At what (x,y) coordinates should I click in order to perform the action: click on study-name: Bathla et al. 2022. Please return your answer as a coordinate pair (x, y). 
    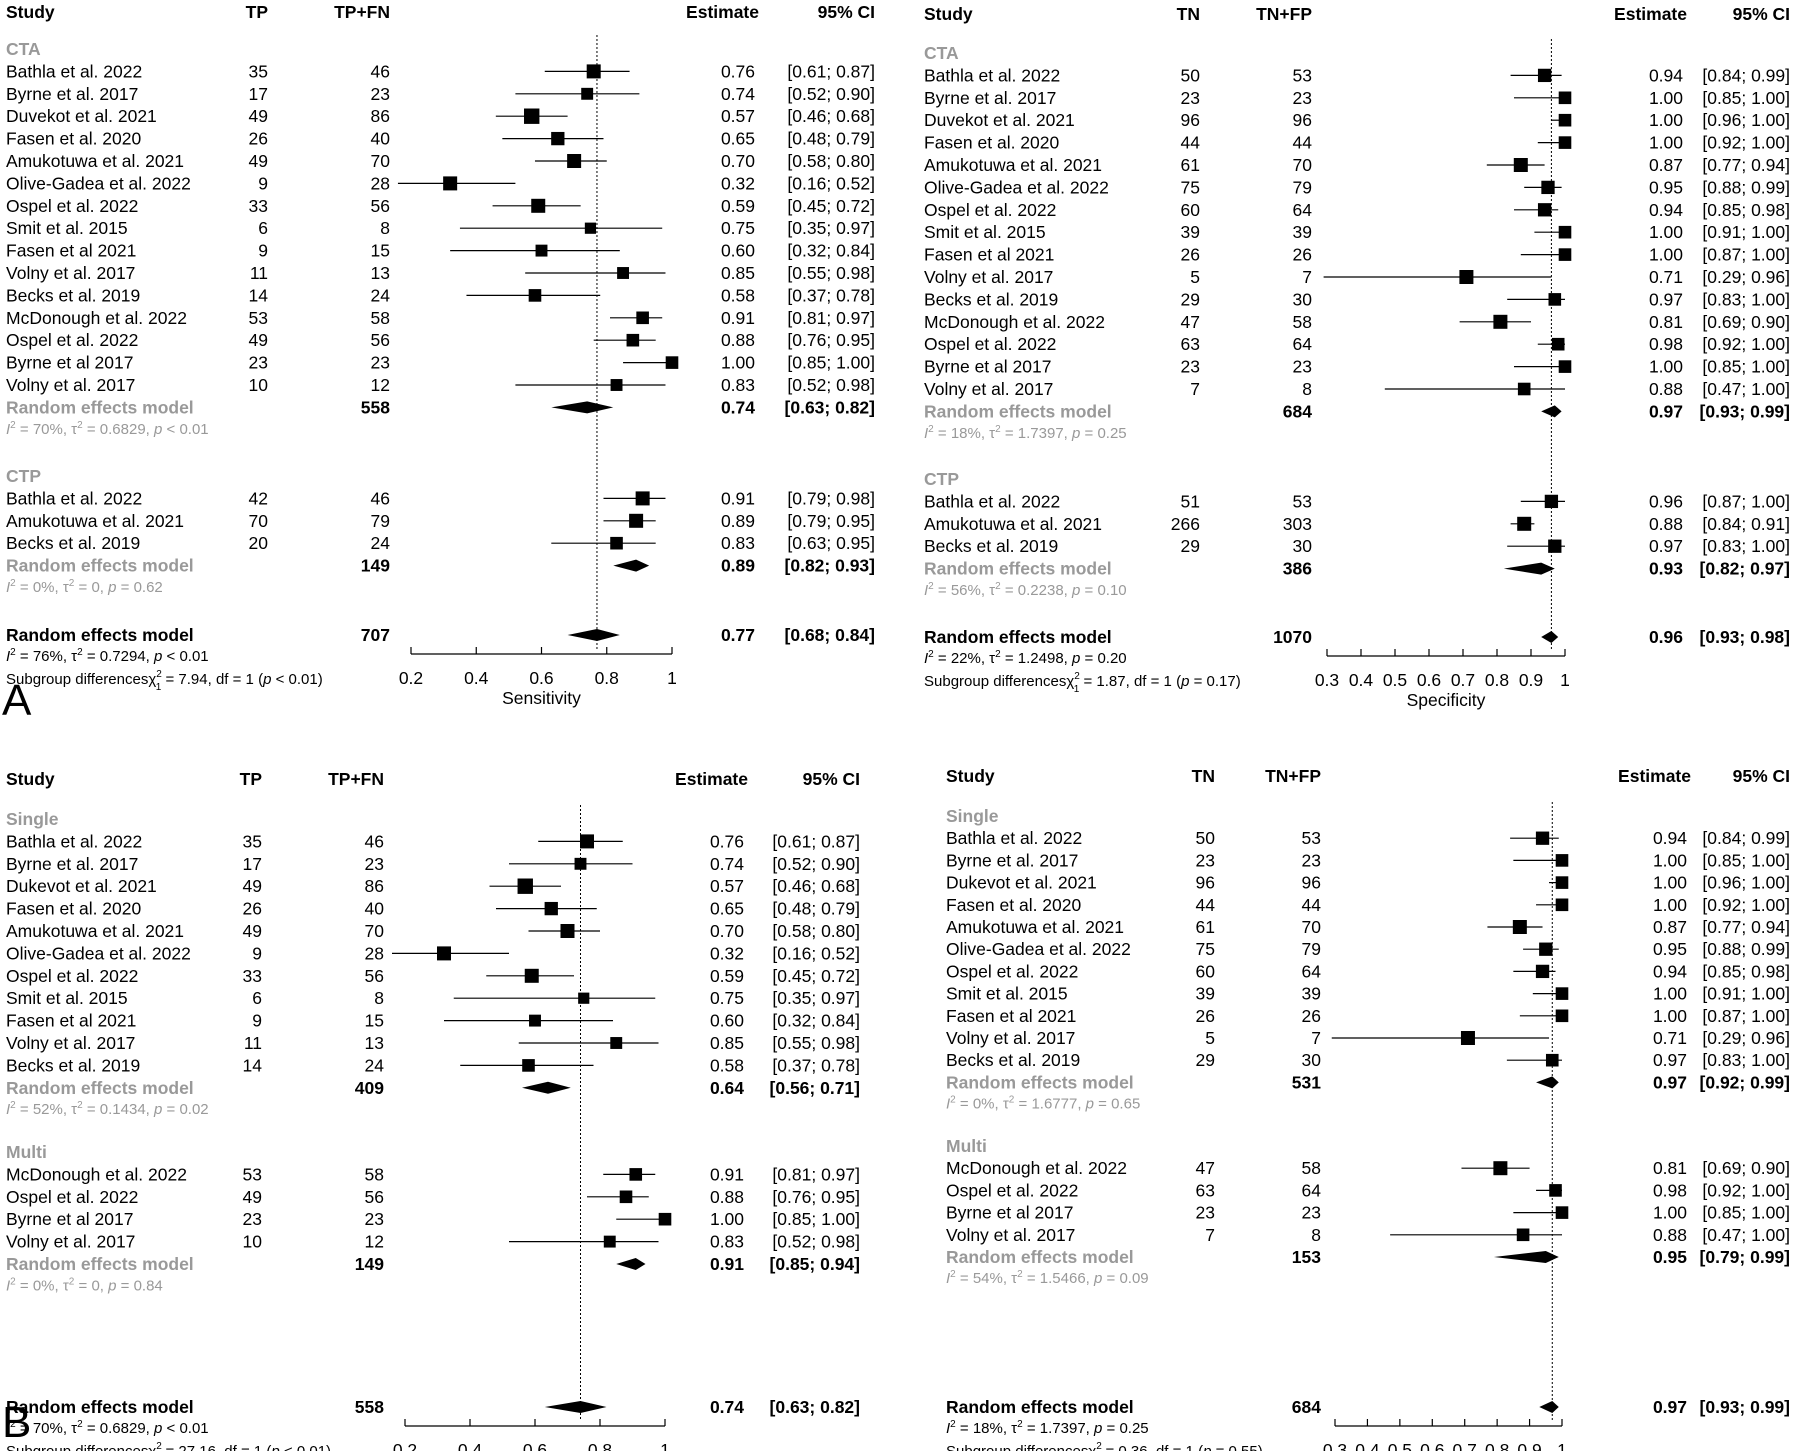
    Looking at the image, I should click on (992, 75).